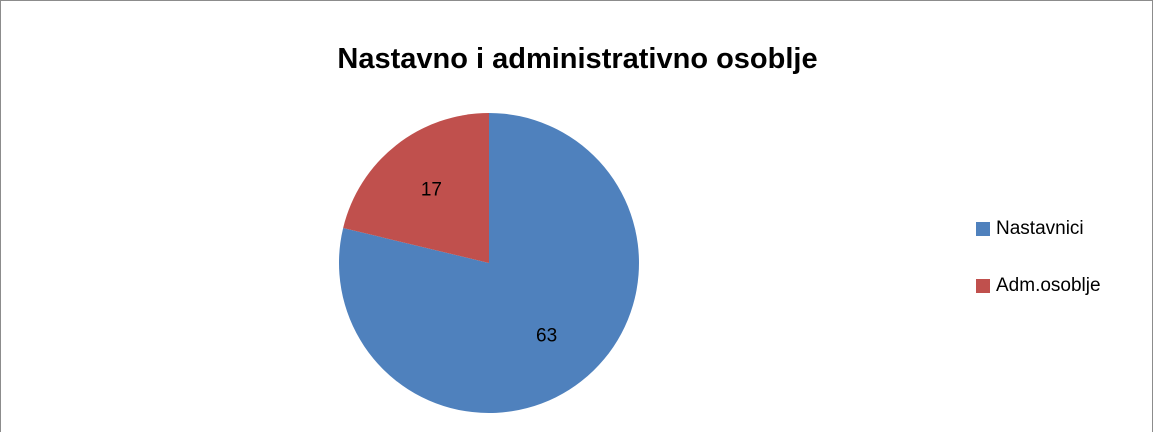 The height and width of the screenshot is (433, 1153). Describe the element at coordinates (546, 336) in the screenshot. I see `data-label-nastavnici: 63` at that location.